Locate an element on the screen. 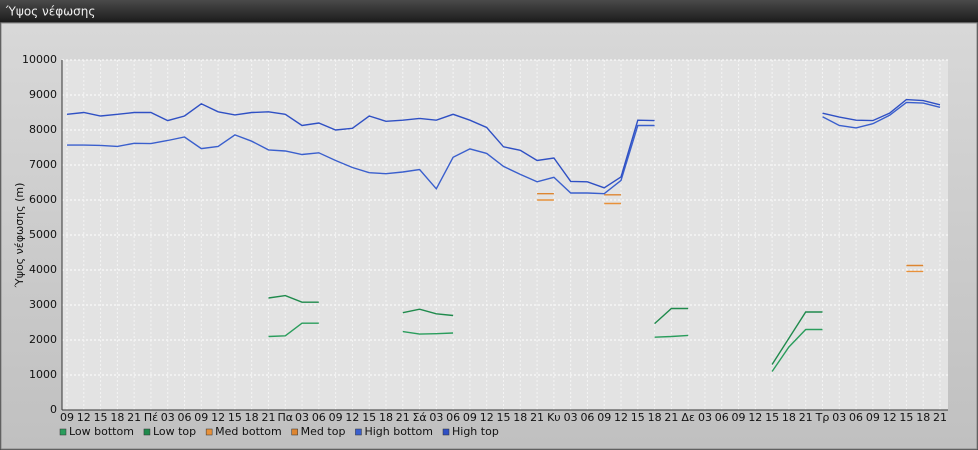 The height and width of the screenshot is (450, 978). y-tick-label: 9000 is located at coordinates (43, 94).